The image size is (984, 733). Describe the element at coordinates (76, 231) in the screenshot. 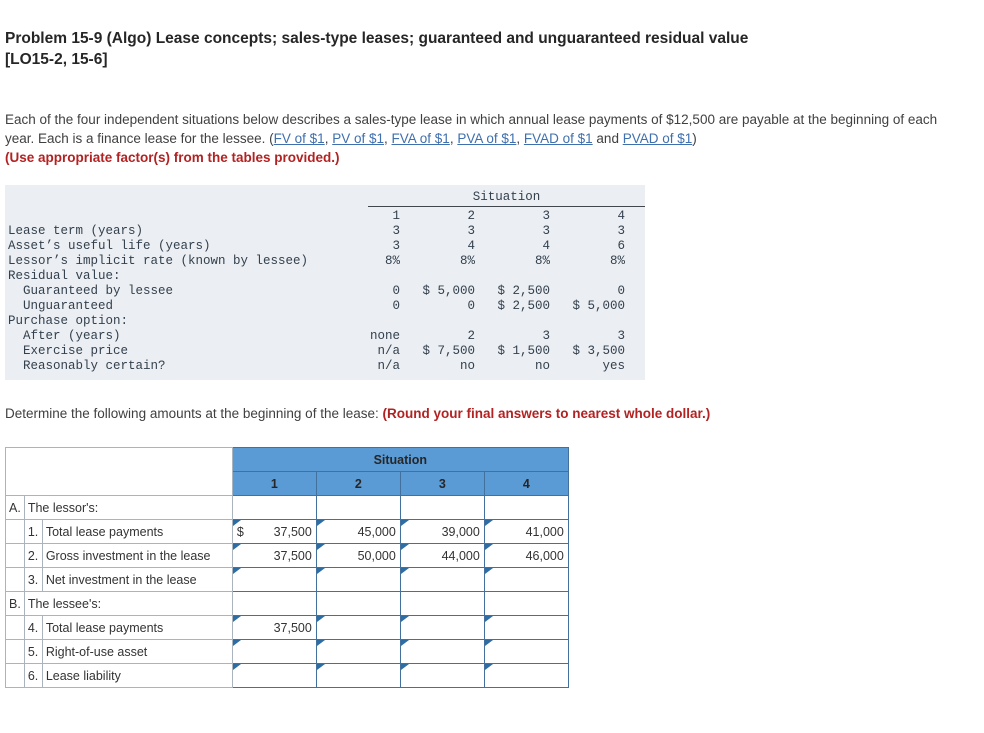

I see `facts-row-label: Lease term (years)` at that location.